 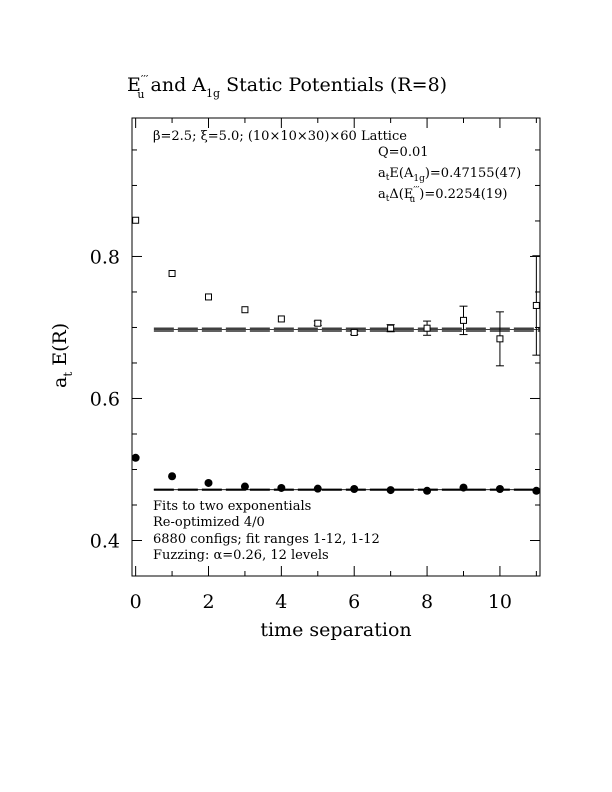 What do you see at coordinates (354, 602) in the screenshot?
I see `x-tick-label: 6` at bounding box center [354, 602].